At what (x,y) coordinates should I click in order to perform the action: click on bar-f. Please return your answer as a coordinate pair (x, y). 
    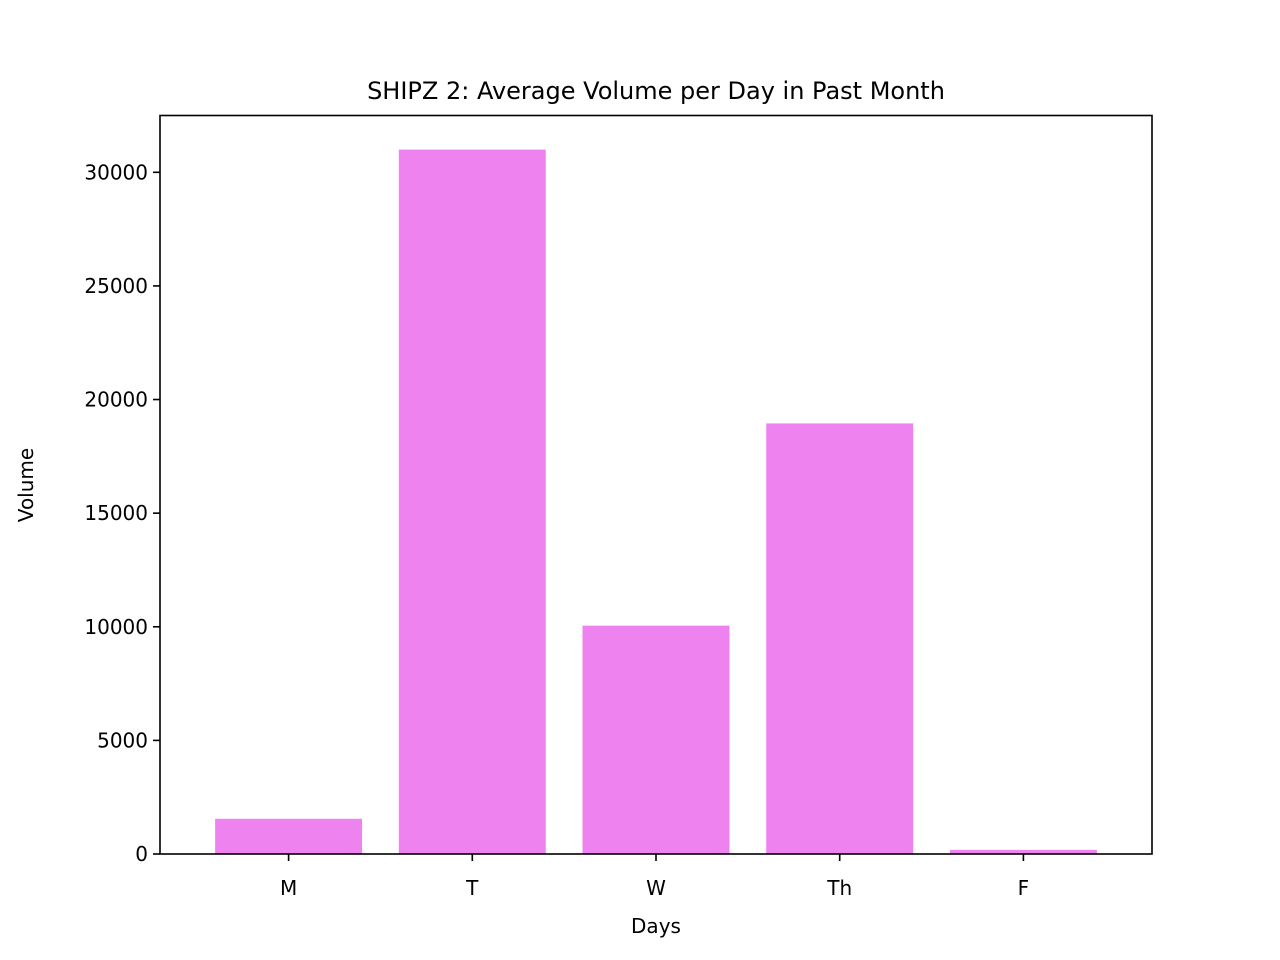
    Looking at the image, I should click on (1023, 851).